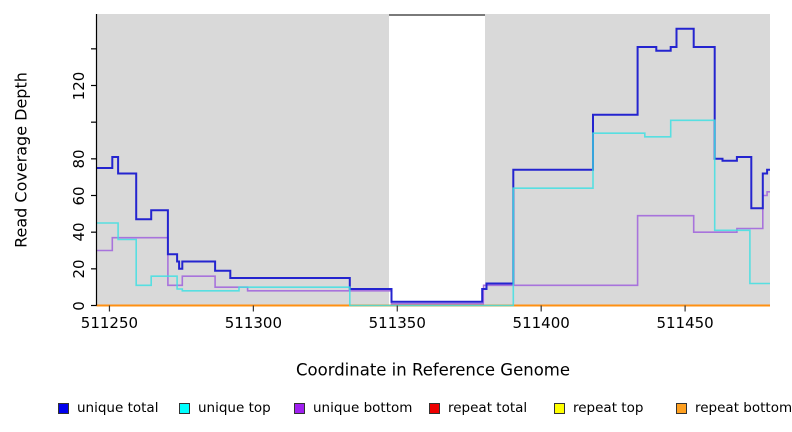  What do you see at coordinates (79, 232) in the screenshot?
I see `y-tick-label-40: 40` at bounding box center [79, 232].